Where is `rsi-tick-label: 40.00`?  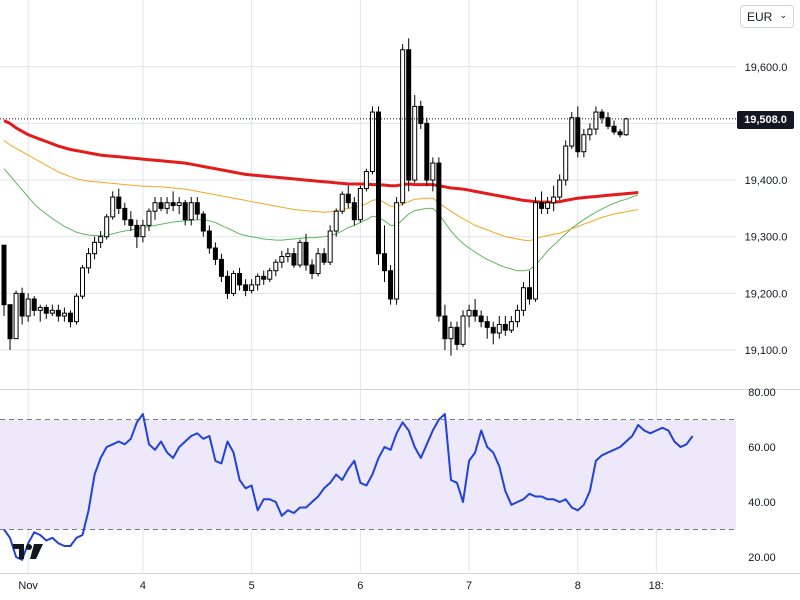
rsi-tick-label: 40.00 is located at coordinates (762, 503).